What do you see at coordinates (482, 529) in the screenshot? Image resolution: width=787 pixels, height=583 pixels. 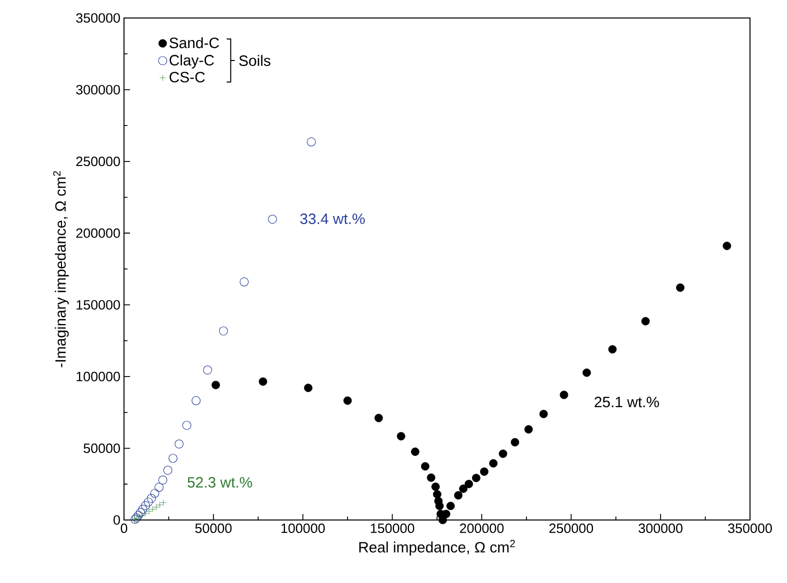 I see `x-tick-label: 200000` at bounding box center [482, 529].